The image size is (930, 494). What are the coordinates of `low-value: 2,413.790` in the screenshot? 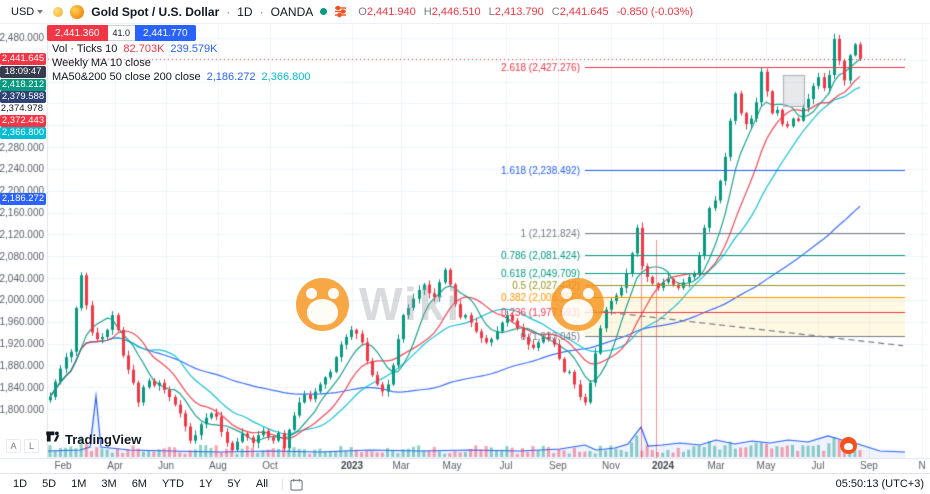 It's located at (519, 11).